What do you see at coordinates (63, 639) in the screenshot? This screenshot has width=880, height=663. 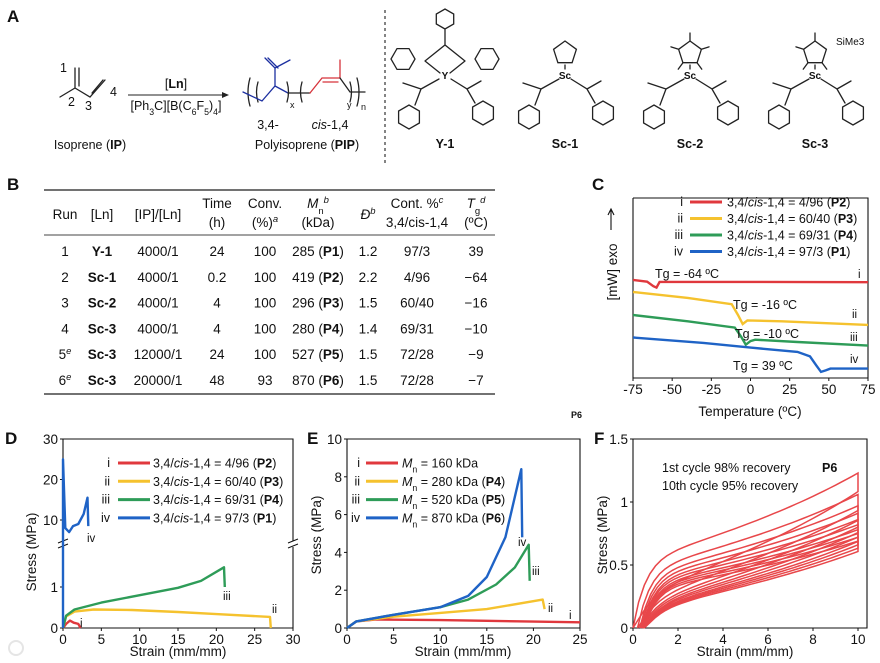 I see `x-tick-label: 0` at bounding box center [63, 639].